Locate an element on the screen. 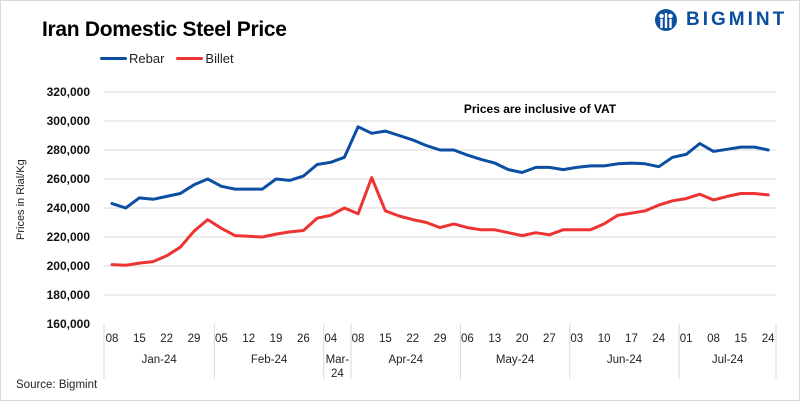  x-group-label: Mar- is located at coordinates (338, 360).